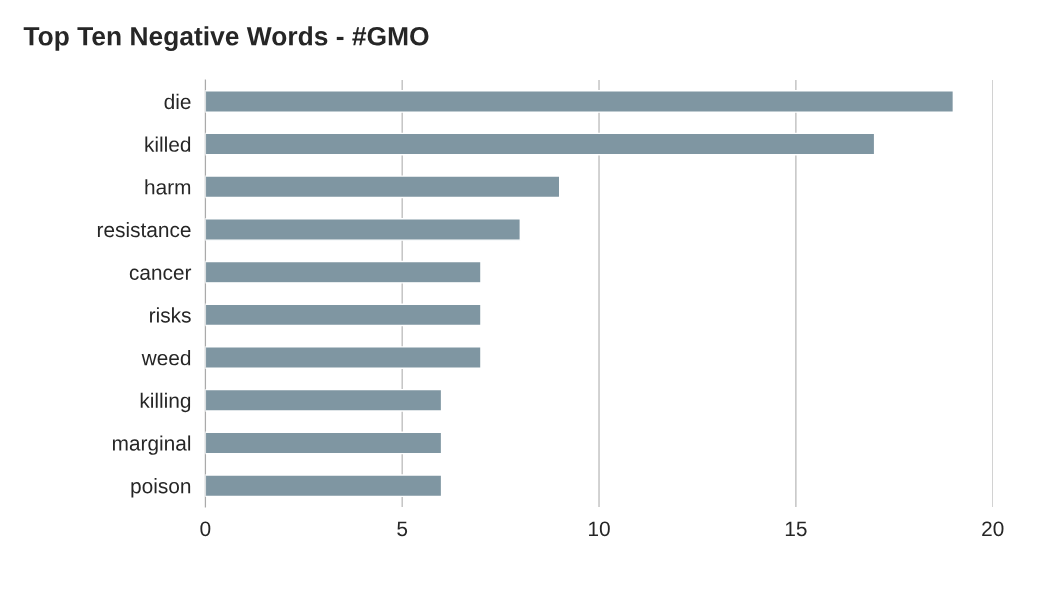  What do you see at coordinates (177, 101) in the screenshot?
I see `y-tick-label: die` at bounding box center [177, 101].